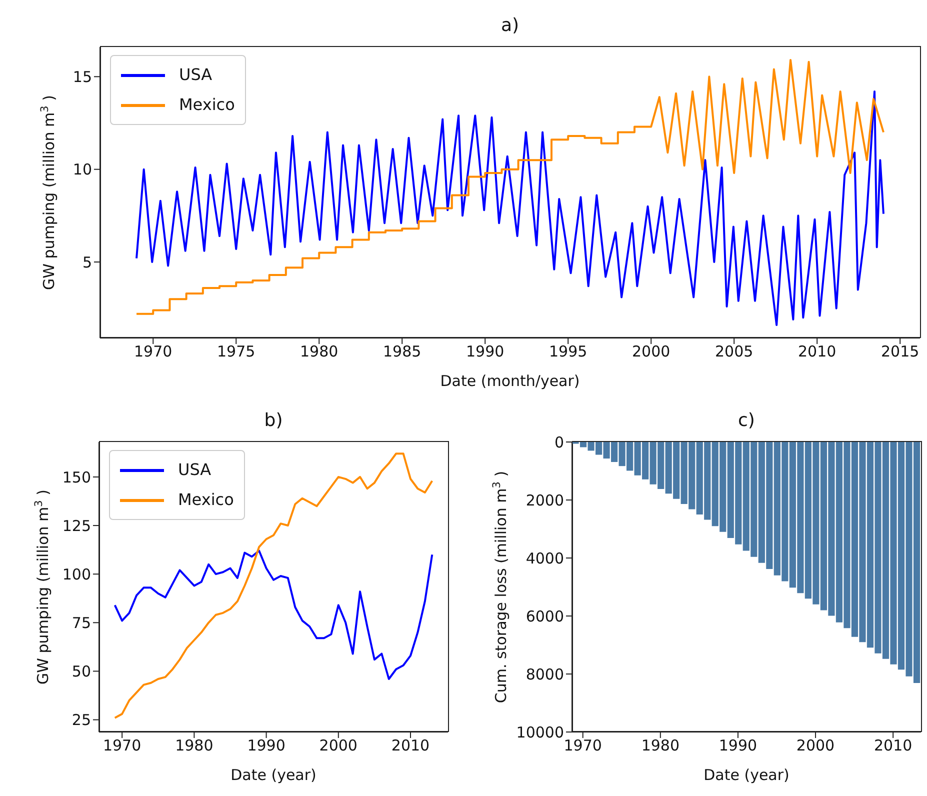 This screenshot has width=927, height=796. I want to click on chart-title: b), so click(273, 420).